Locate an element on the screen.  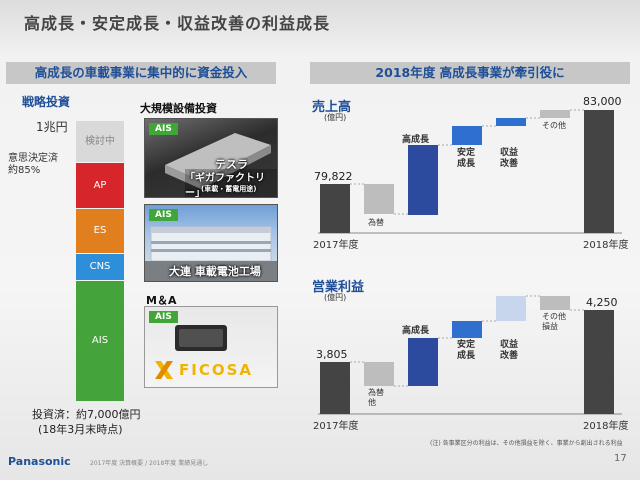
profit-bar-high-growth is located at coordinates (423, 362).